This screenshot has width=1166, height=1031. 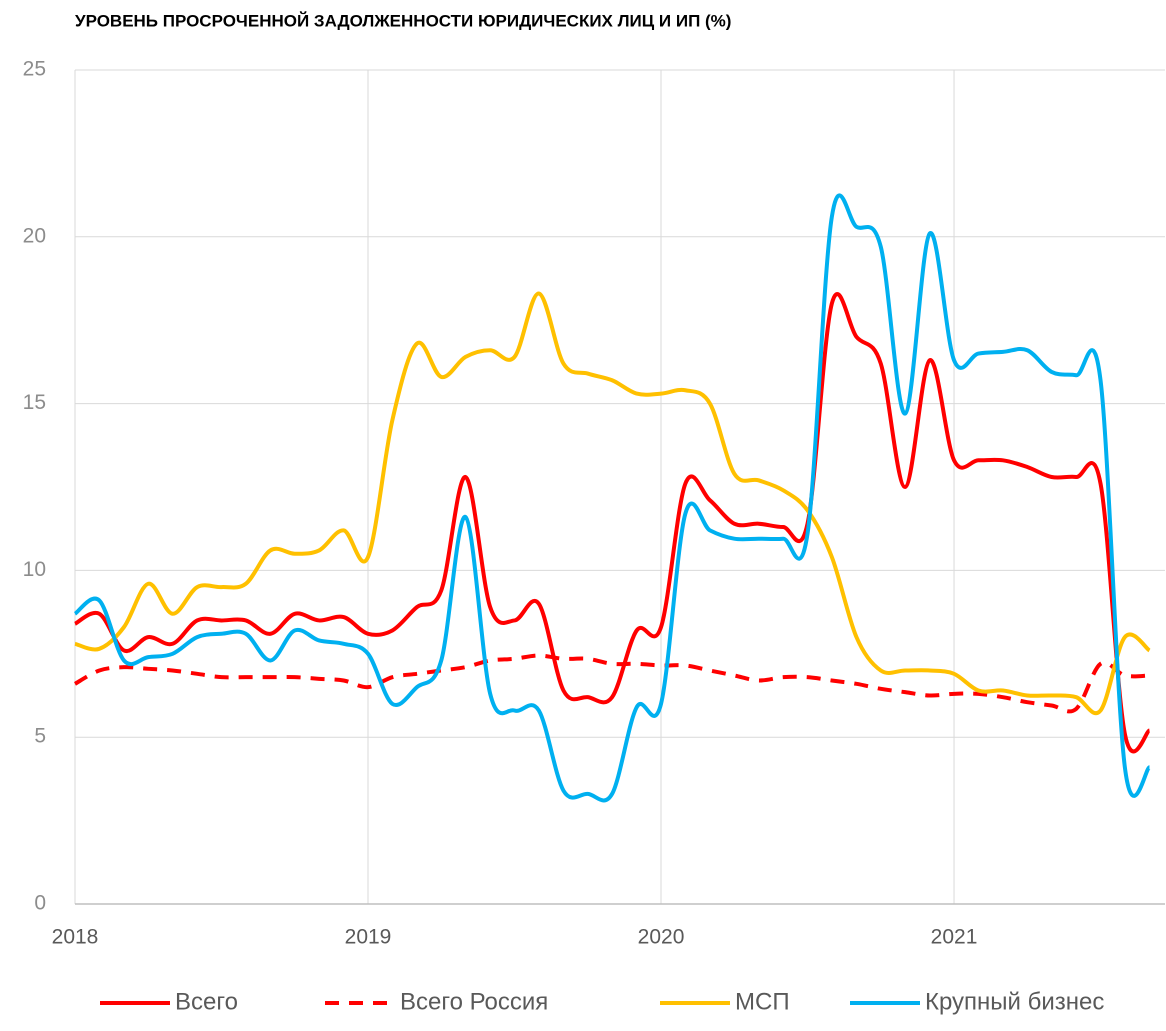 What do you see at coordinates (612, 683) in the screenshot?
I see `series-line` at bounding box center [612, 683].